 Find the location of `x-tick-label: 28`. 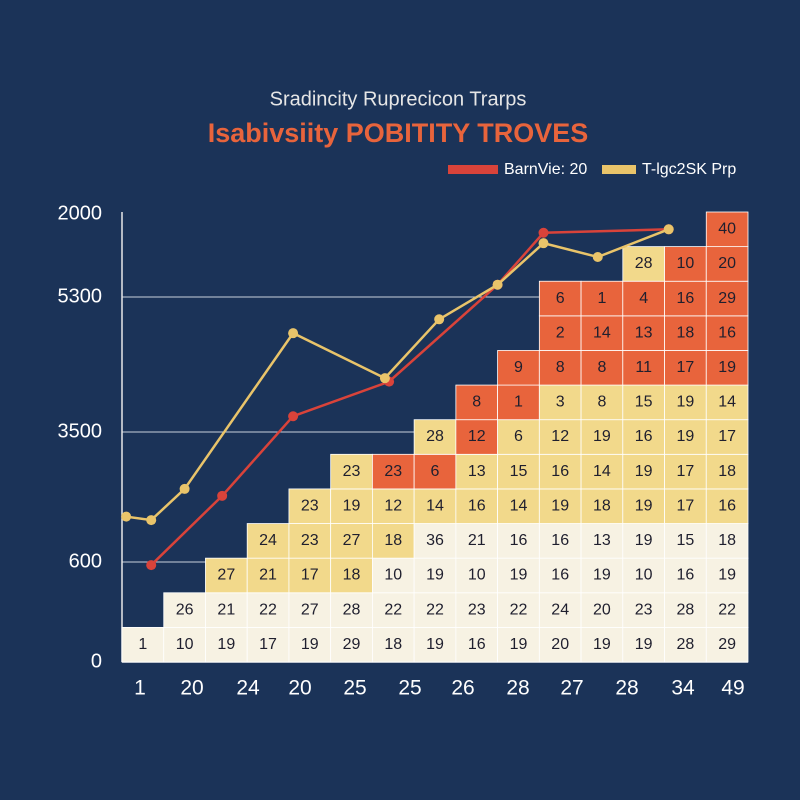

x-tick-label: 28 is located at coordinates (517, 688).